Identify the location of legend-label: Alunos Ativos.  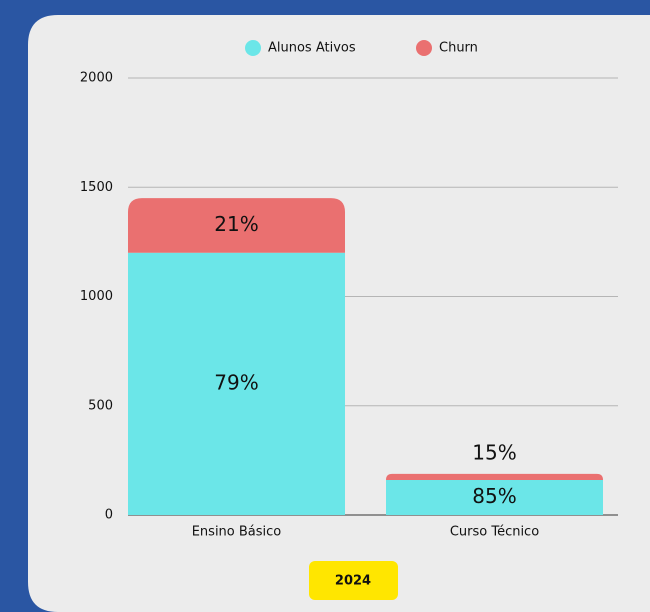
(312, 48).